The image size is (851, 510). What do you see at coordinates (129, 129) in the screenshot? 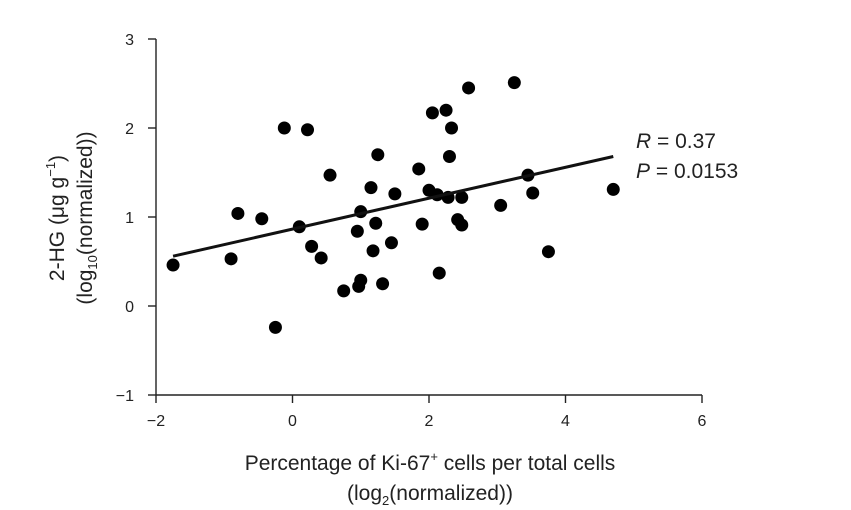
I see `y-tick-label: 2` at bounding box center [129, 129].